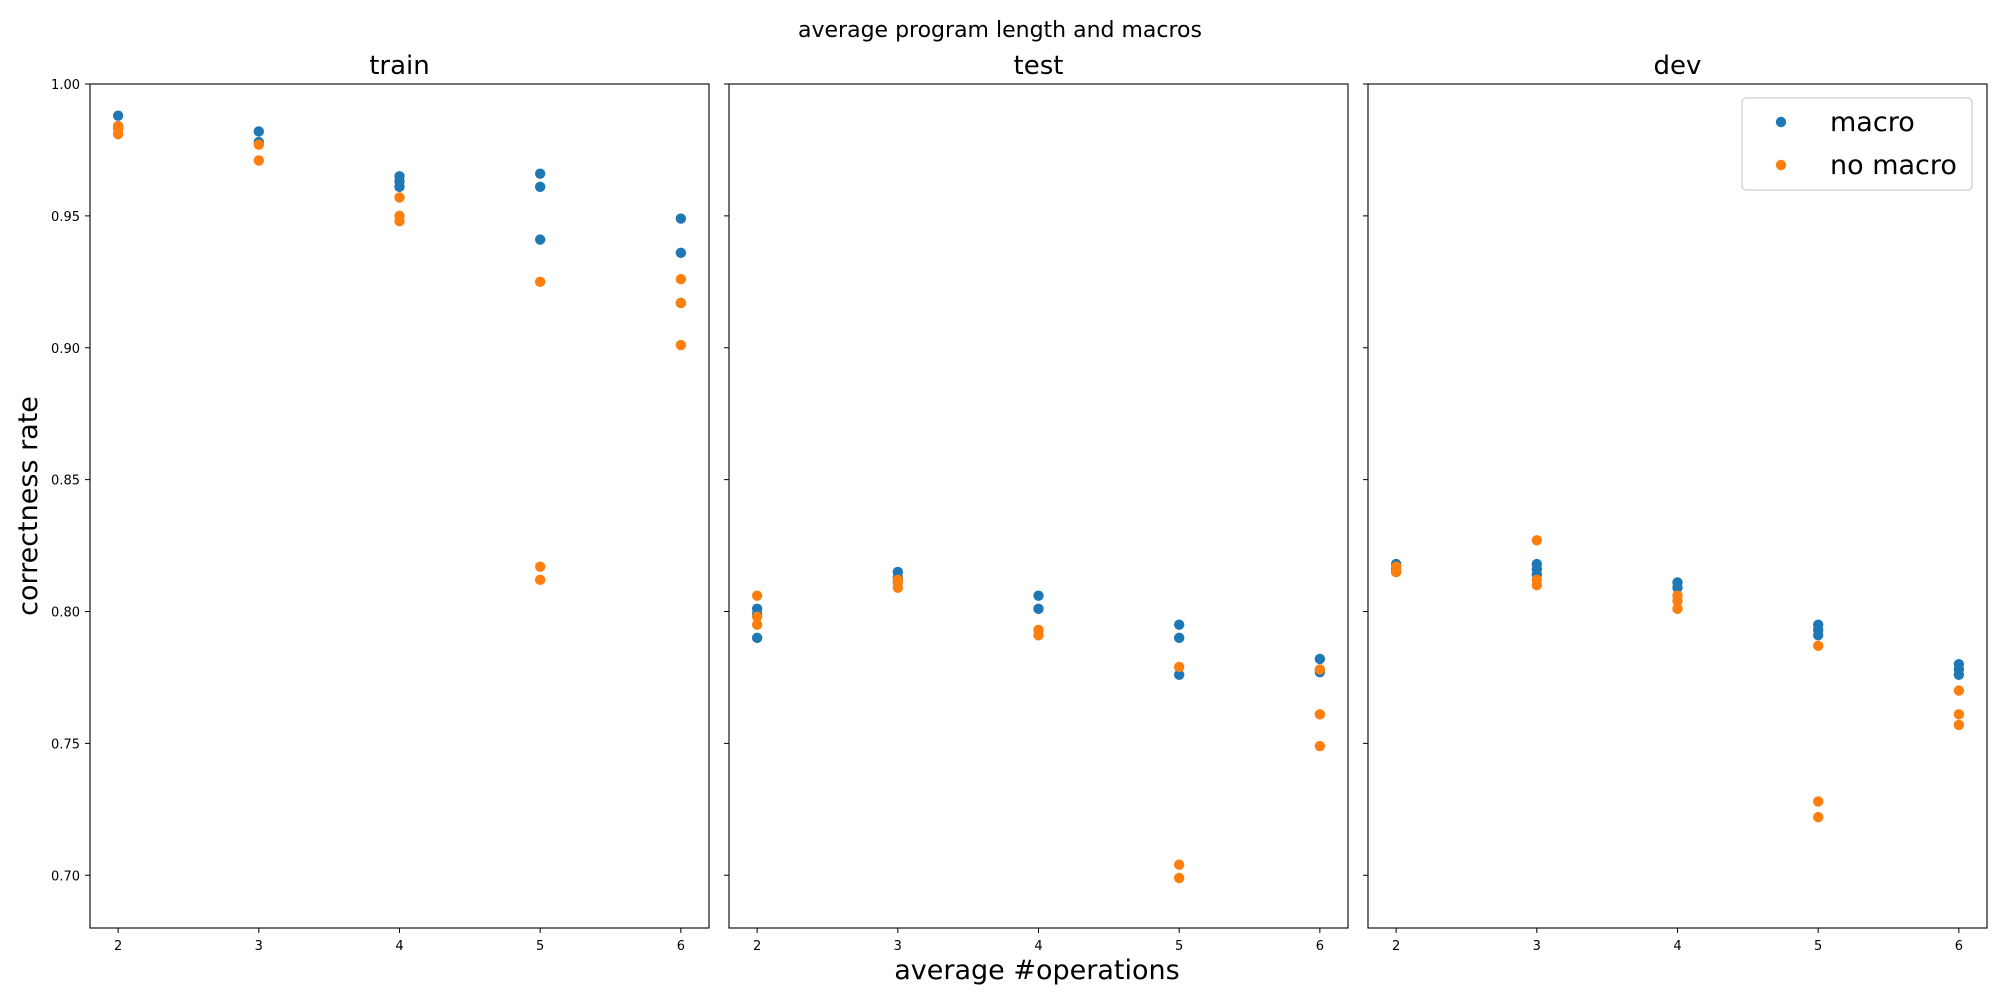 The height and width of the screenshot is (1004, 2000). I want to click on y-tick-label: 1.00, so click(65, 85).